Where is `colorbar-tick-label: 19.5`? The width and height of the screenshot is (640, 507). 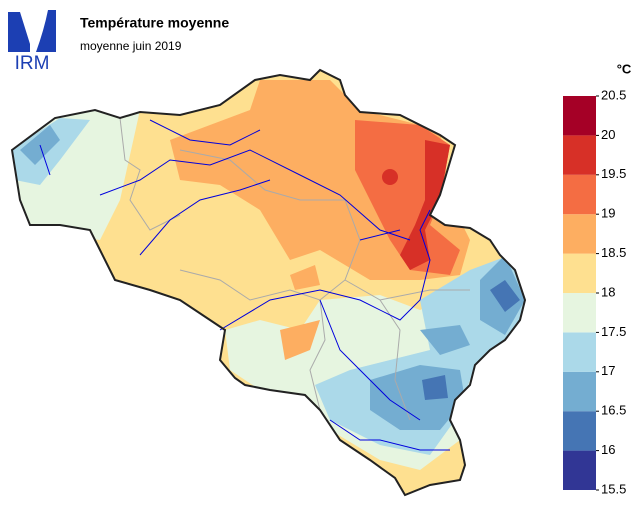 colorbar-tick-label: 19.5 is located at coordinates (613, 173).